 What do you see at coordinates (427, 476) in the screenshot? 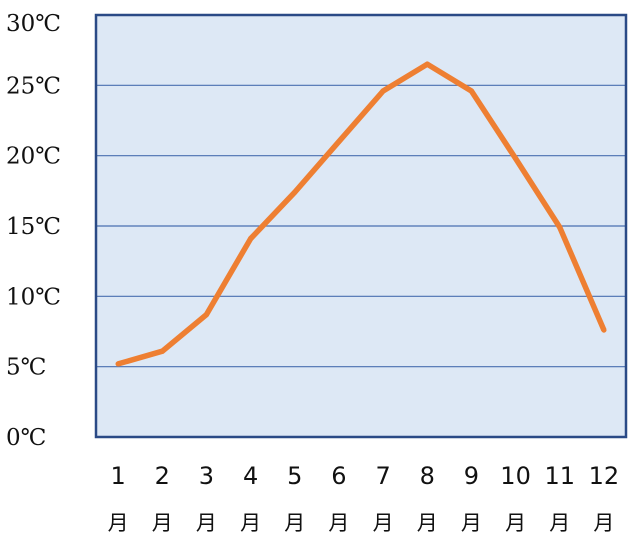
I see `x-tick-label: 8` at bounding box center [427, 476].